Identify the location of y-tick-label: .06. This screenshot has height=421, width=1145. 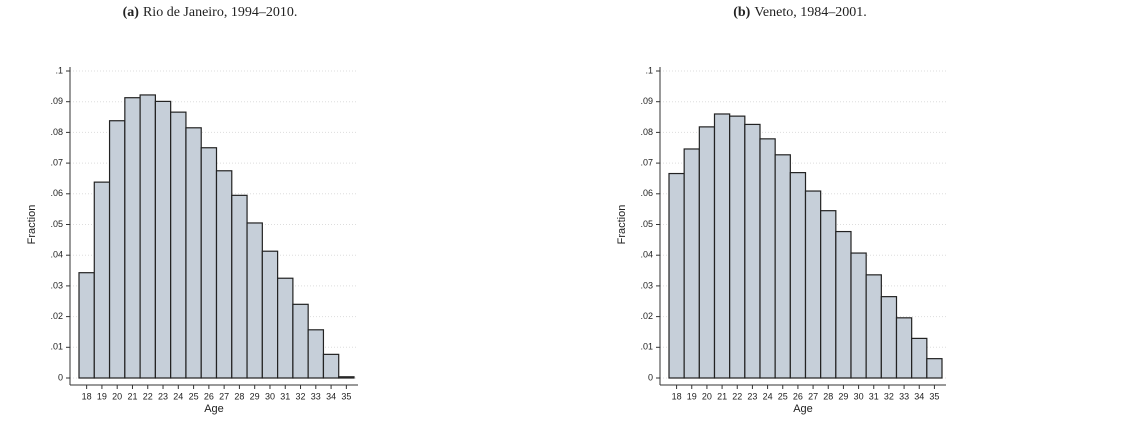
(56, 193).